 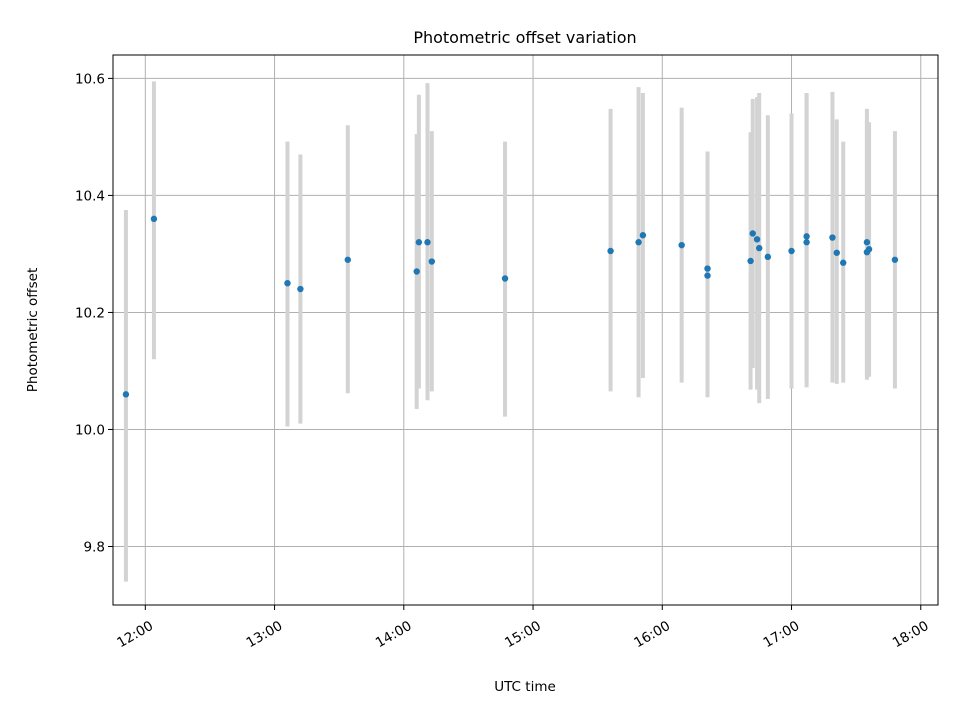 What do you see at coordinates (90, 313) in the screenshot?
I see `y-tick-label: 10.2` at bounding box center [90, 313].